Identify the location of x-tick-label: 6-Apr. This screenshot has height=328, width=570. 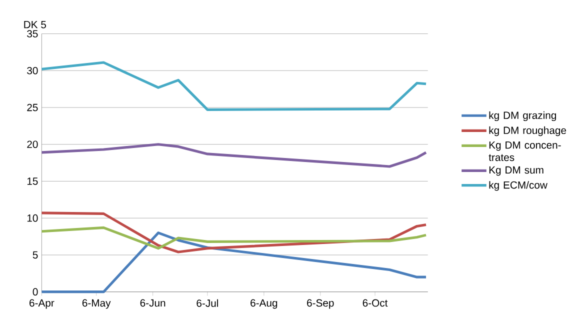
(42, 304).